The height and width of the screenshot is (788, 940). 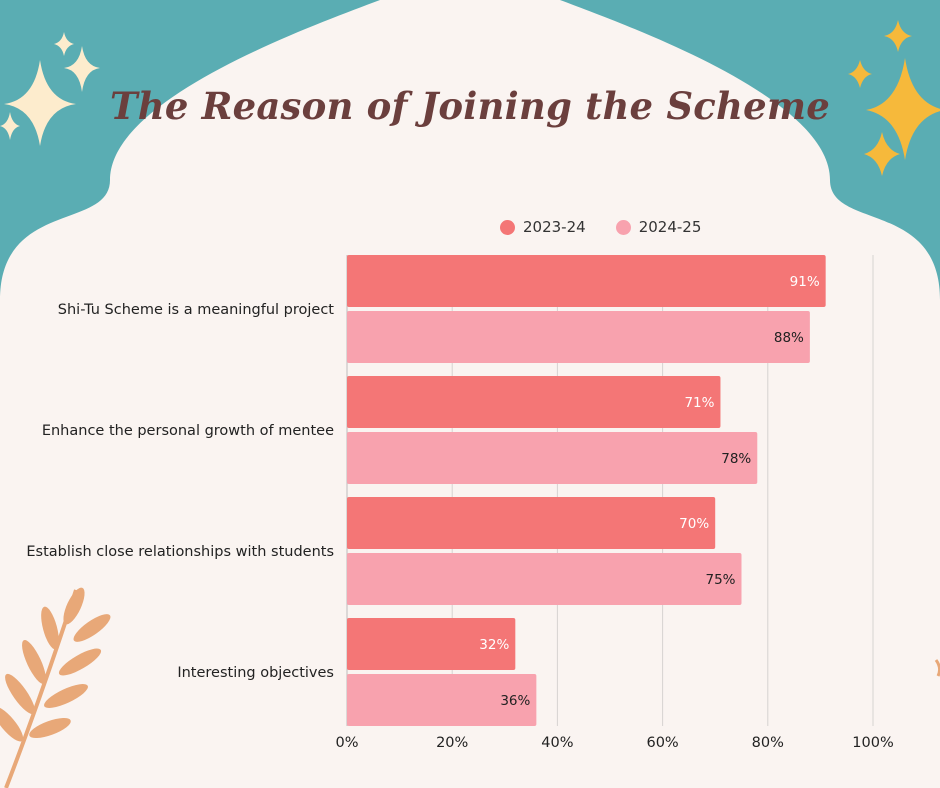 I want to click on x-tick-label: 20%, so click(x=452, y=743).